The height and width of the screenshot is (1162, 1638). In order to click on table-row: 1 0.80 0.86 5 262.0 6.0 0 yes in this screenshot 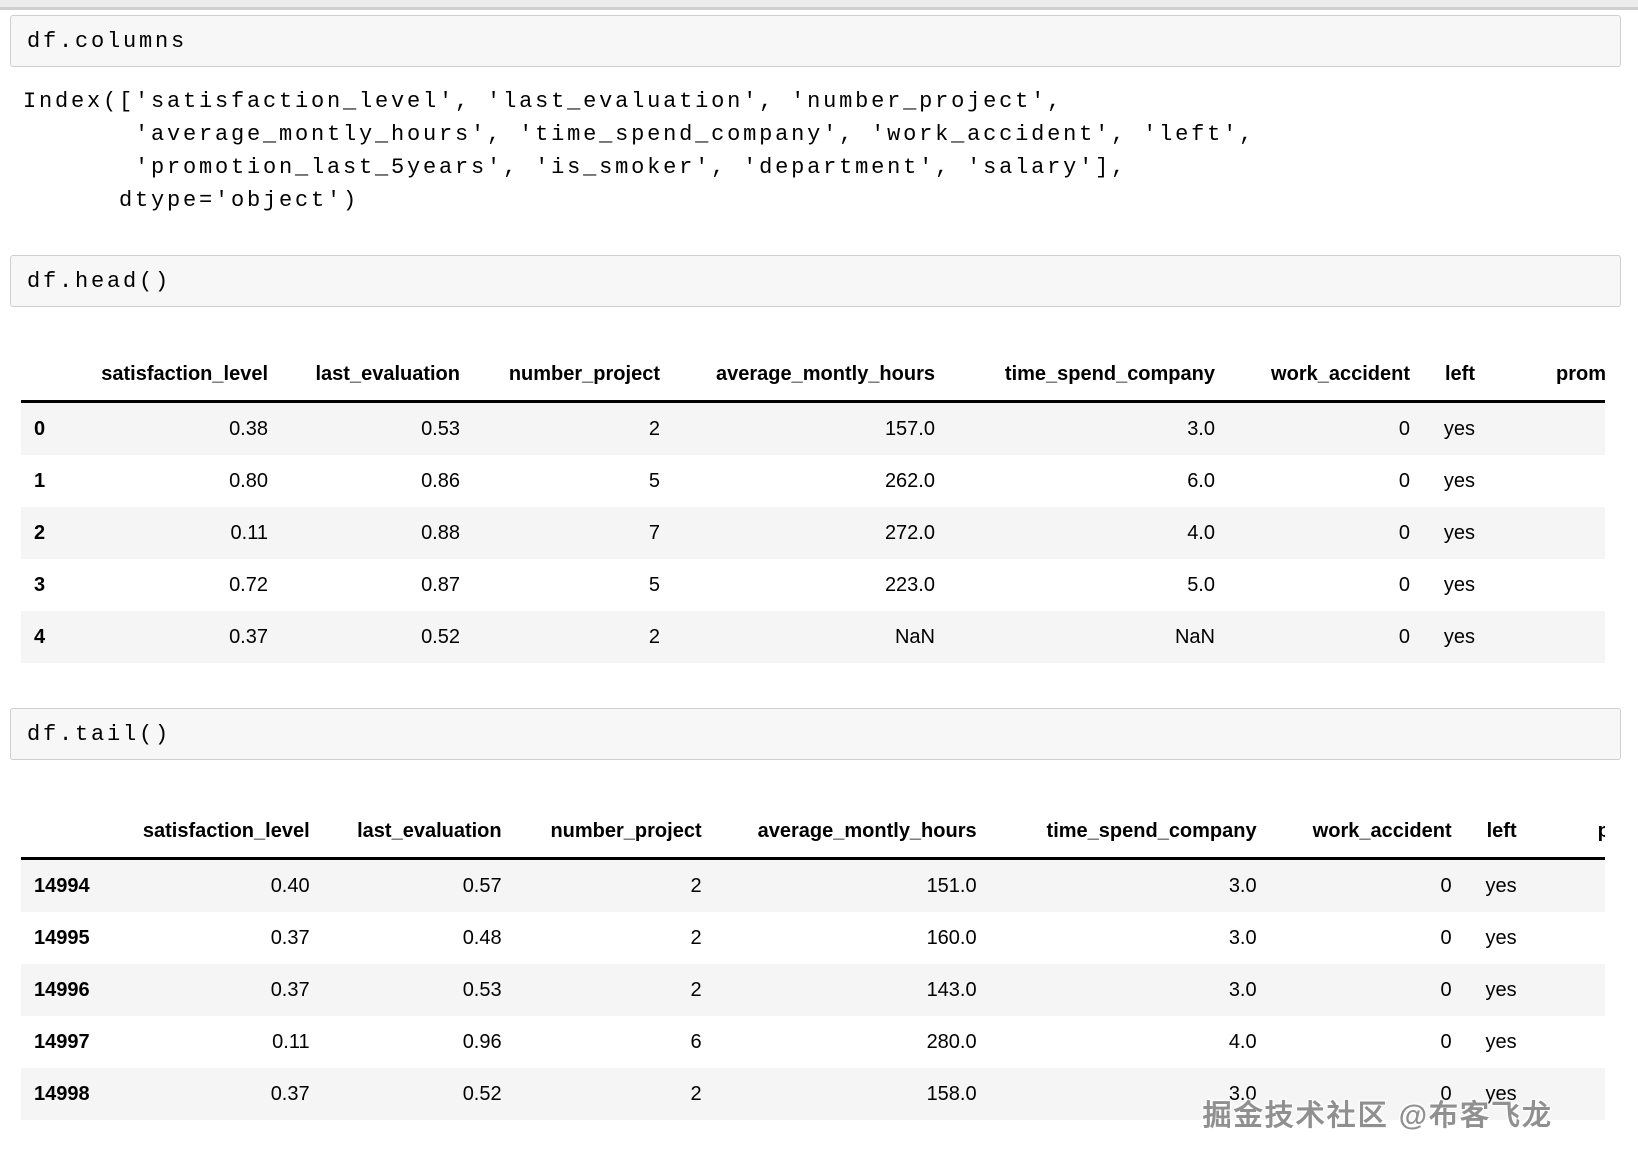, I will do `click(813, 481)`.